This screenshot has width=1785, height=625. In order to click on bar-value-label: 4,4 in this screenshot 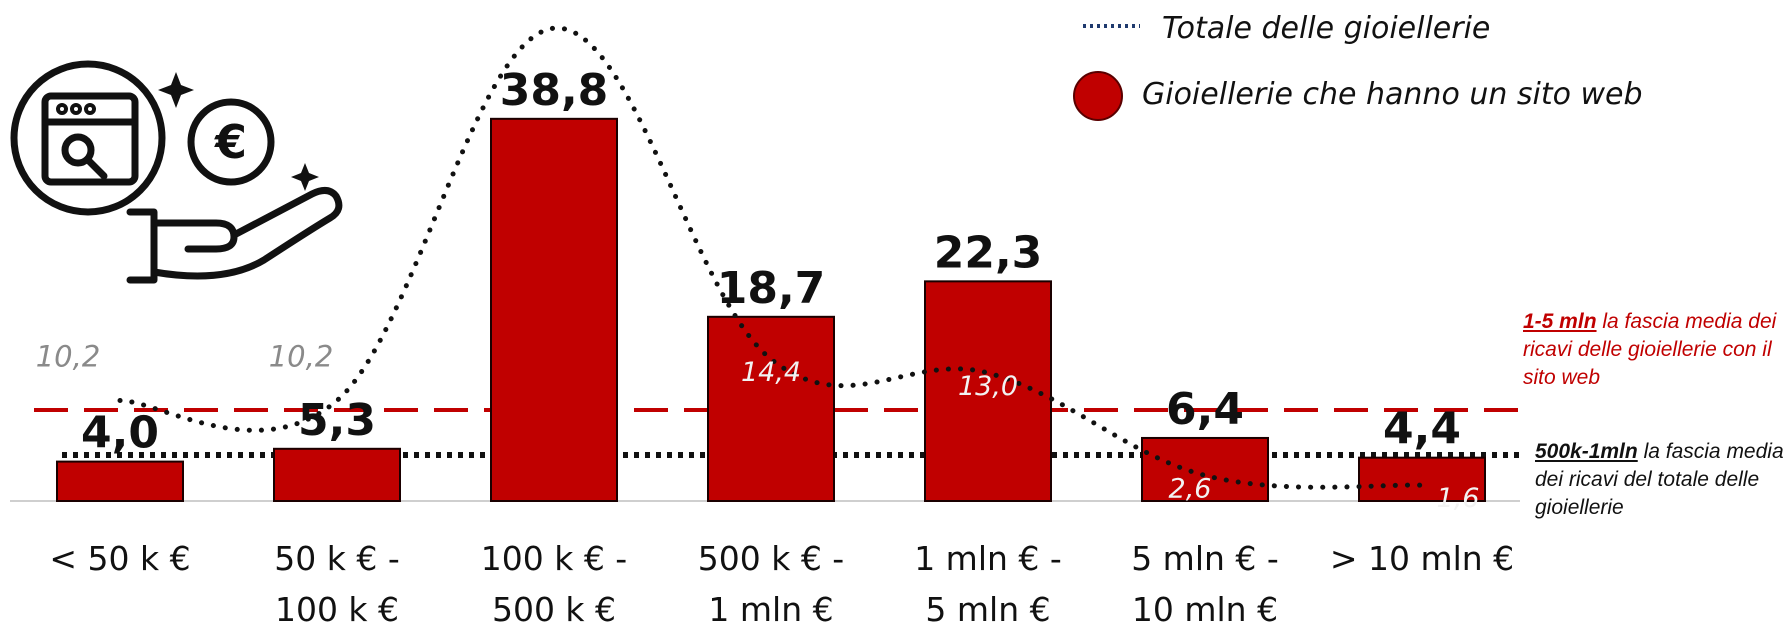, I will do `click(1422, 429)`.